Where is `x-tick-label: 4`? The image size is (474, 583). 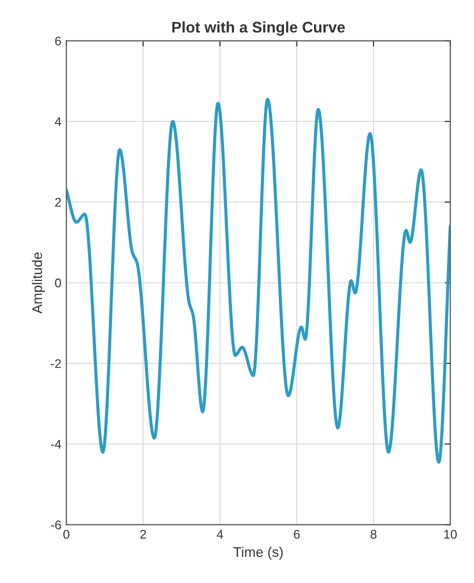 x-tick-label: 4 is located at coordinates (220, 534).